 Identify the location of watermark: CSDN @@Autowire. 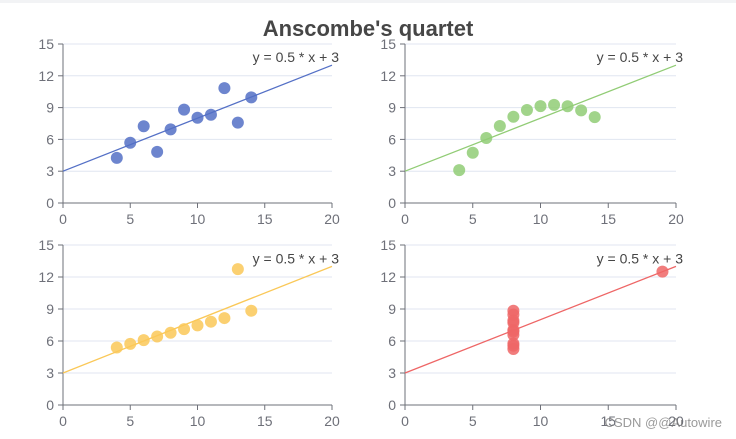
(663, 422).